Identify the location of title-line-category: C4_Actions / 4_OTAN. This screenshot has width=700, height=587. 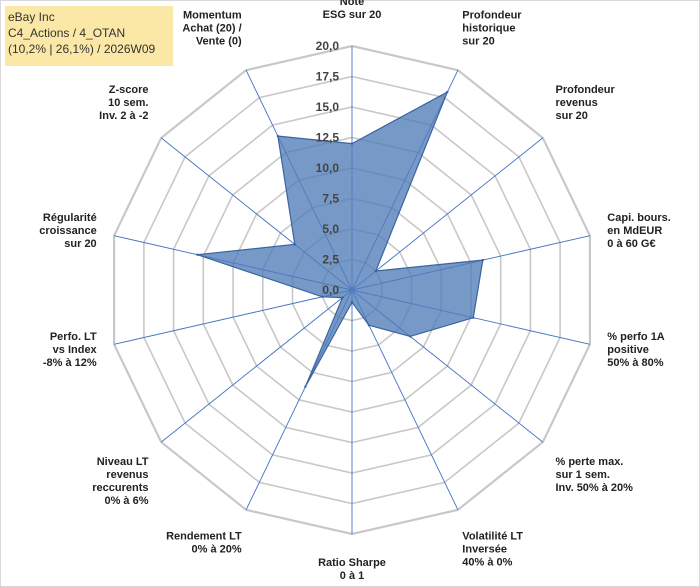
(67, 33).